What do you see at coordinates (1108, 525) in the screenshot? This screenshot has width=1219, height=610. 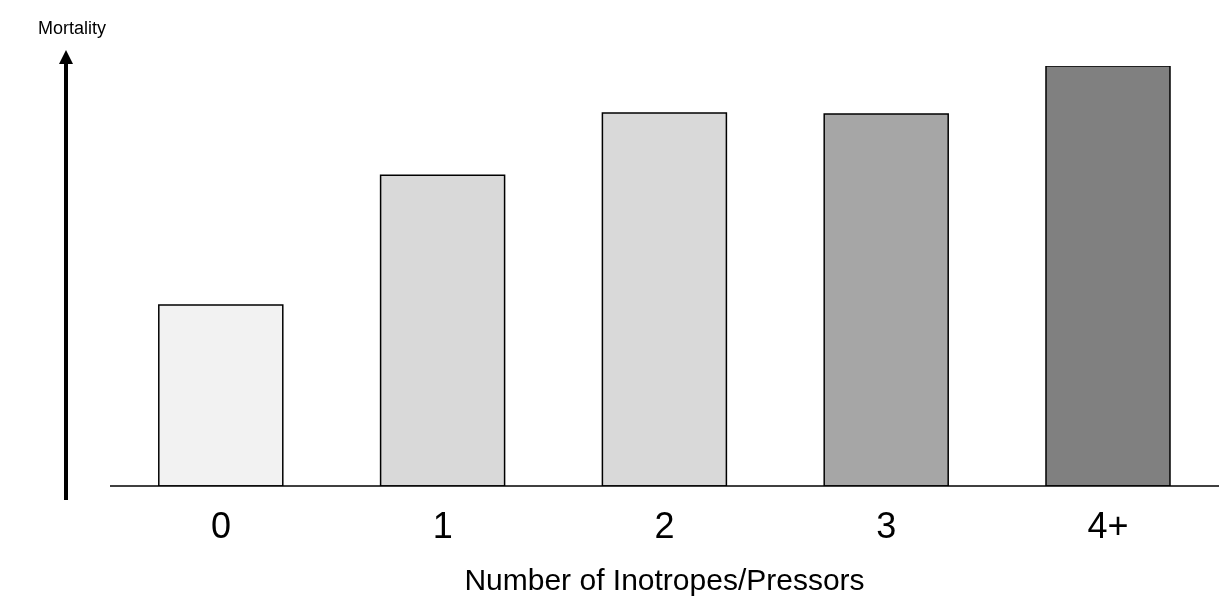 I see `x-tick-label: 4+` at bounding box center [1108, 525].